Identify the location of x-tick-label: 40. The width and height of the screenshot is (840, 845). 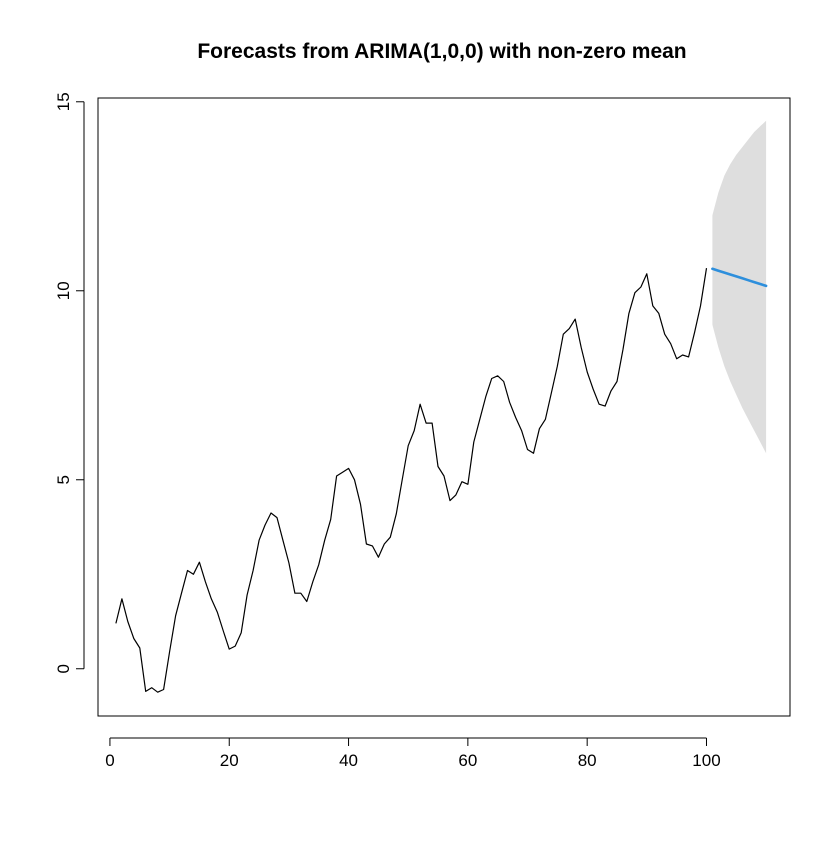
(348, 760).